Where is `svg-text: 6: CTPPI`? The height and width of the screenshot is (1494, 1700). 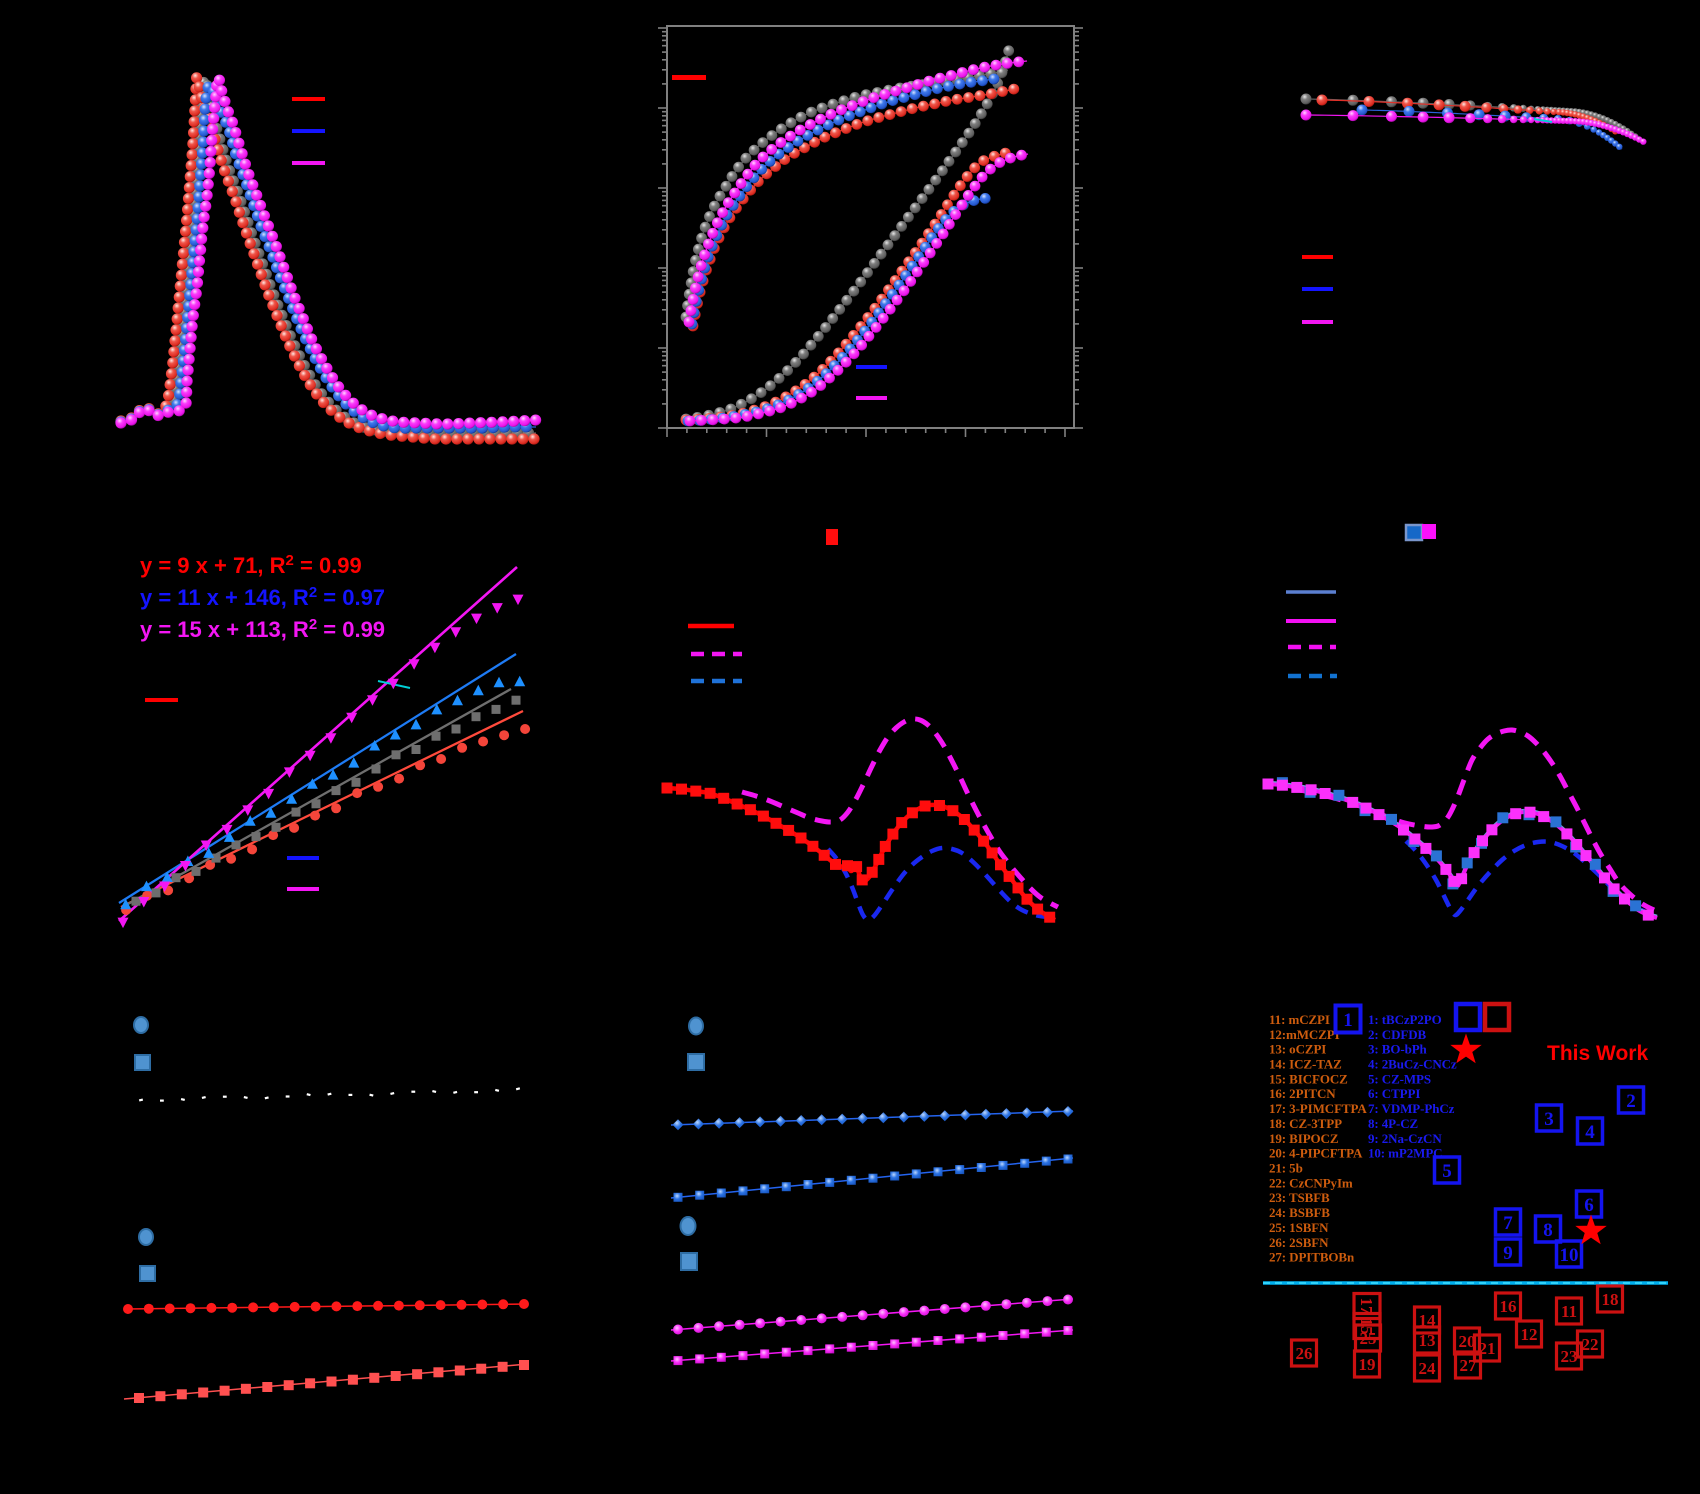
svg-text: 6: CTPPI is located at coordinates (1394, 1093).